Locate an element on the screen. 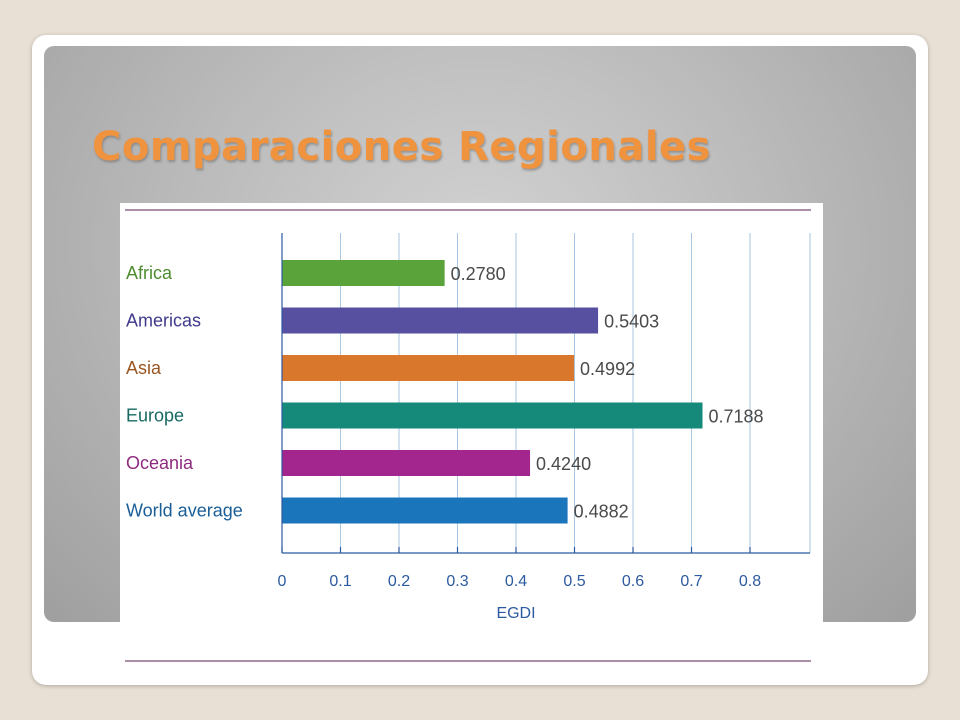 This screenshot has height=720, width=960. x-tick-label: 0.1 is located at coordinates (340, 581).